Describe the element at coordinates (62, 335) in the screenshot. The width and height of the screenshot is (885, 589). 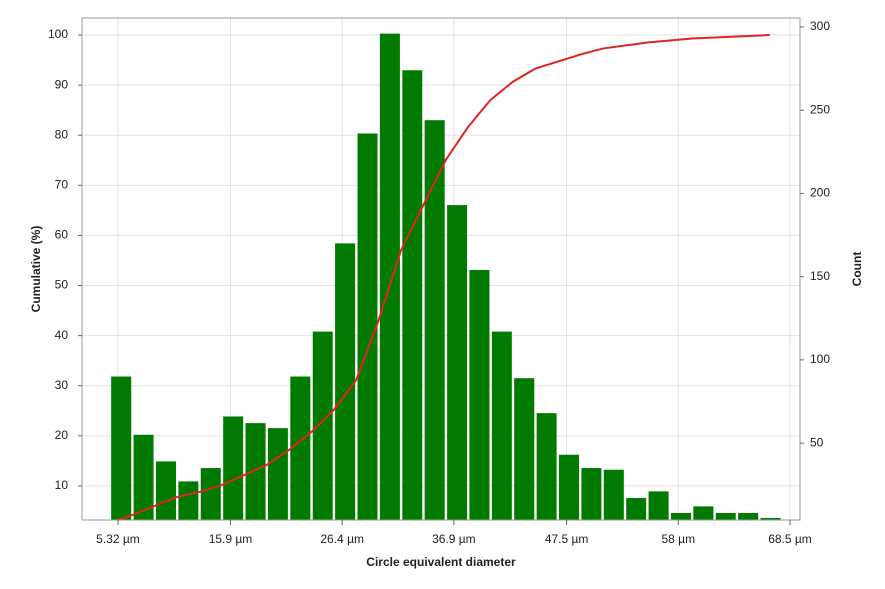
I see `y-tick-label: 40` at that location.